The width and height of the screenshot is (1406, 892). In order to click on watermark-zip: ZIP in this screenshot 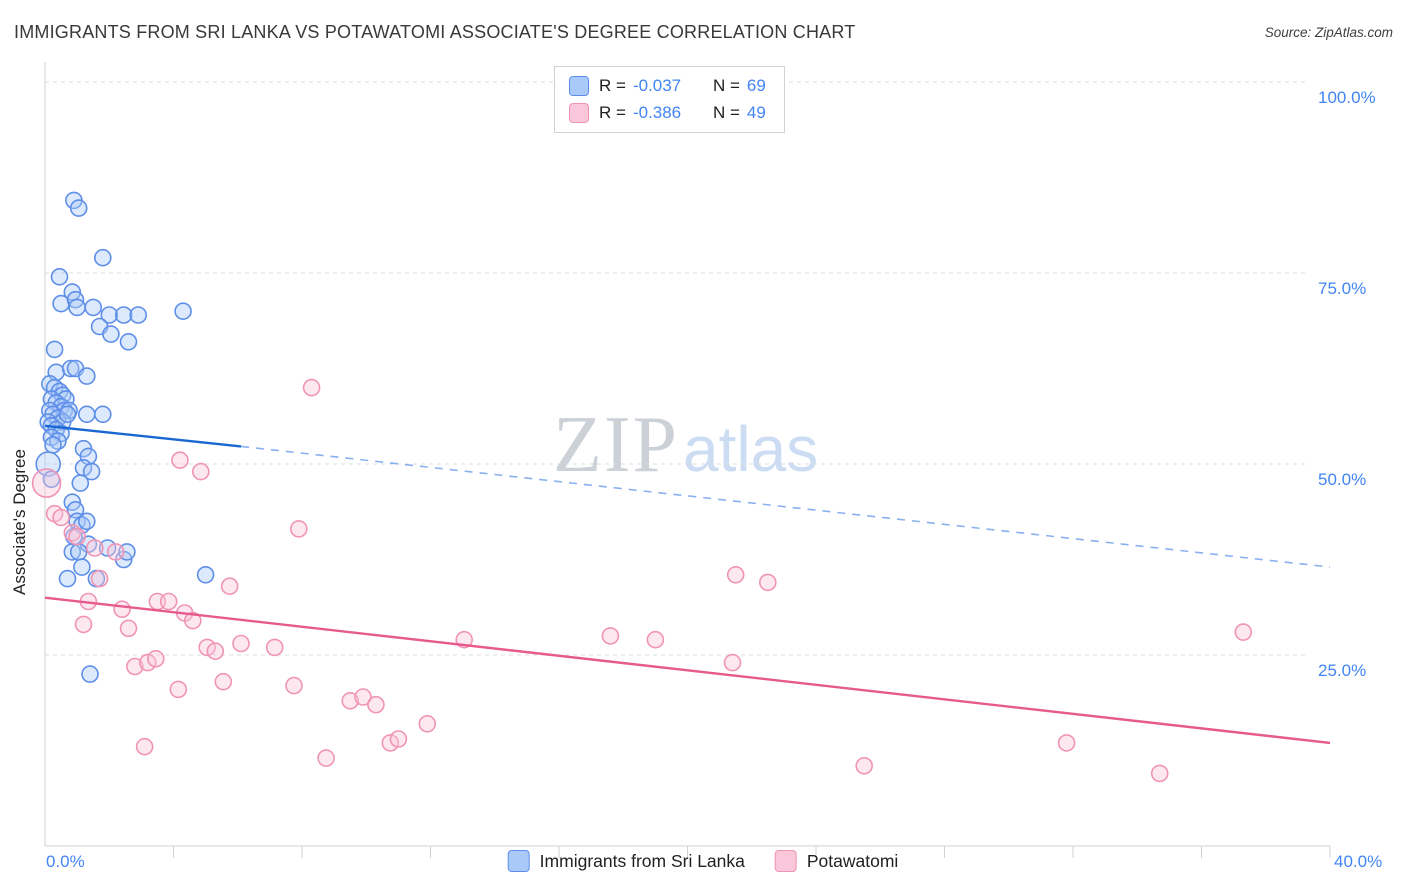, I will do `click(616, 445)`.